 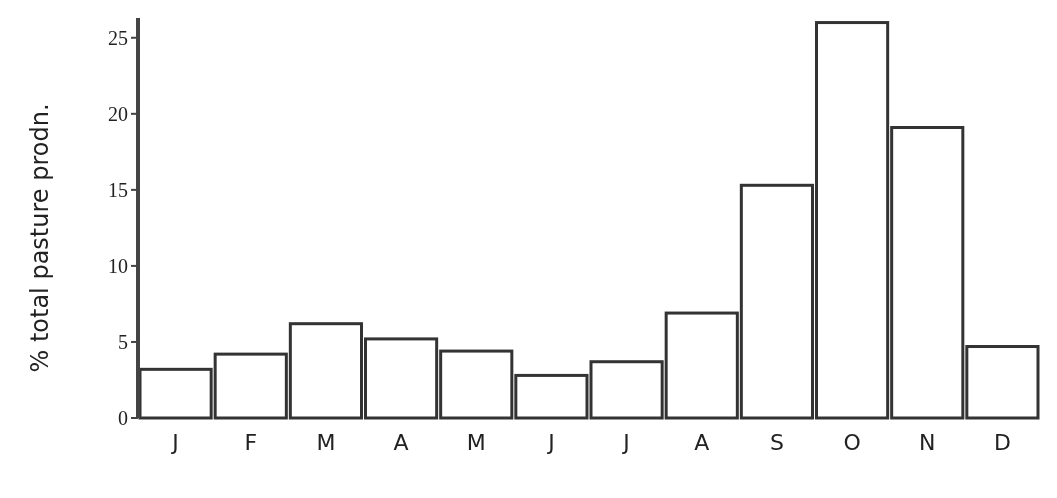 I want to click on y-tick-label: 10, so click(x=118, y=265).